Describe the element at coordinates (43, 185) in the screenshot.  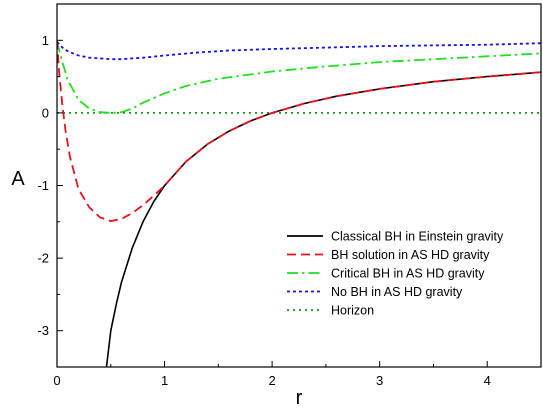
I see `y-tick-label: -1` at that location.